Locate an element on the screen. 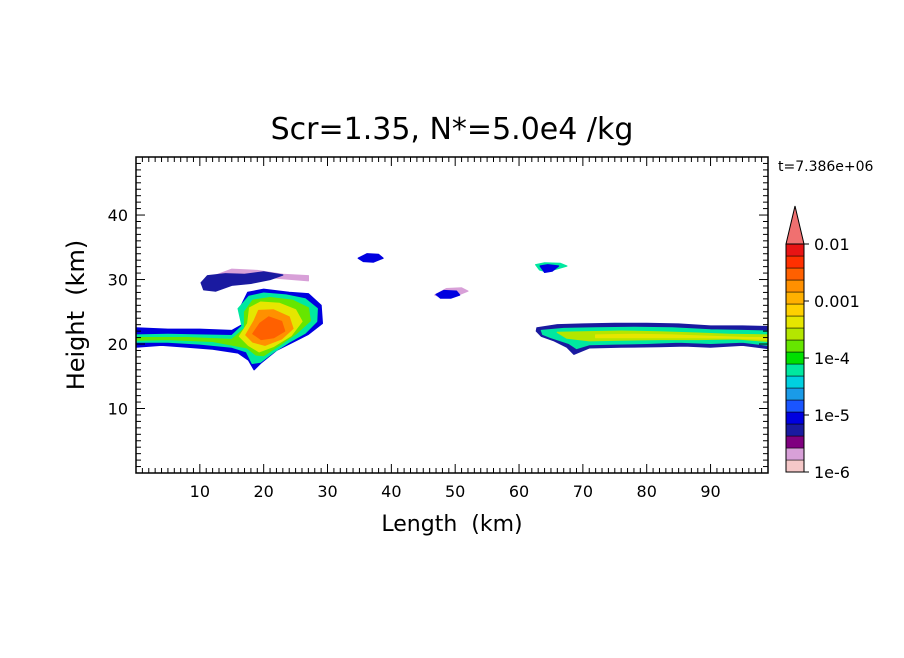  y-tick-label-40: 40 is located at coordinates (118, 215).